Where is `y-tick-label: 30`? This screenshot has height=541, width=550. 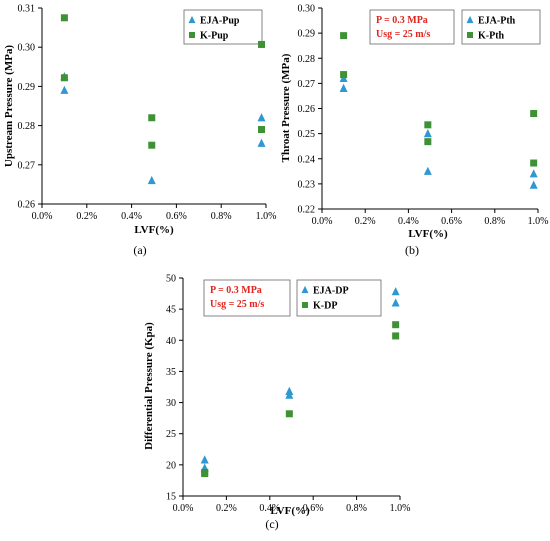 y-tick-label: 30 is located at coordinates (171, 403).